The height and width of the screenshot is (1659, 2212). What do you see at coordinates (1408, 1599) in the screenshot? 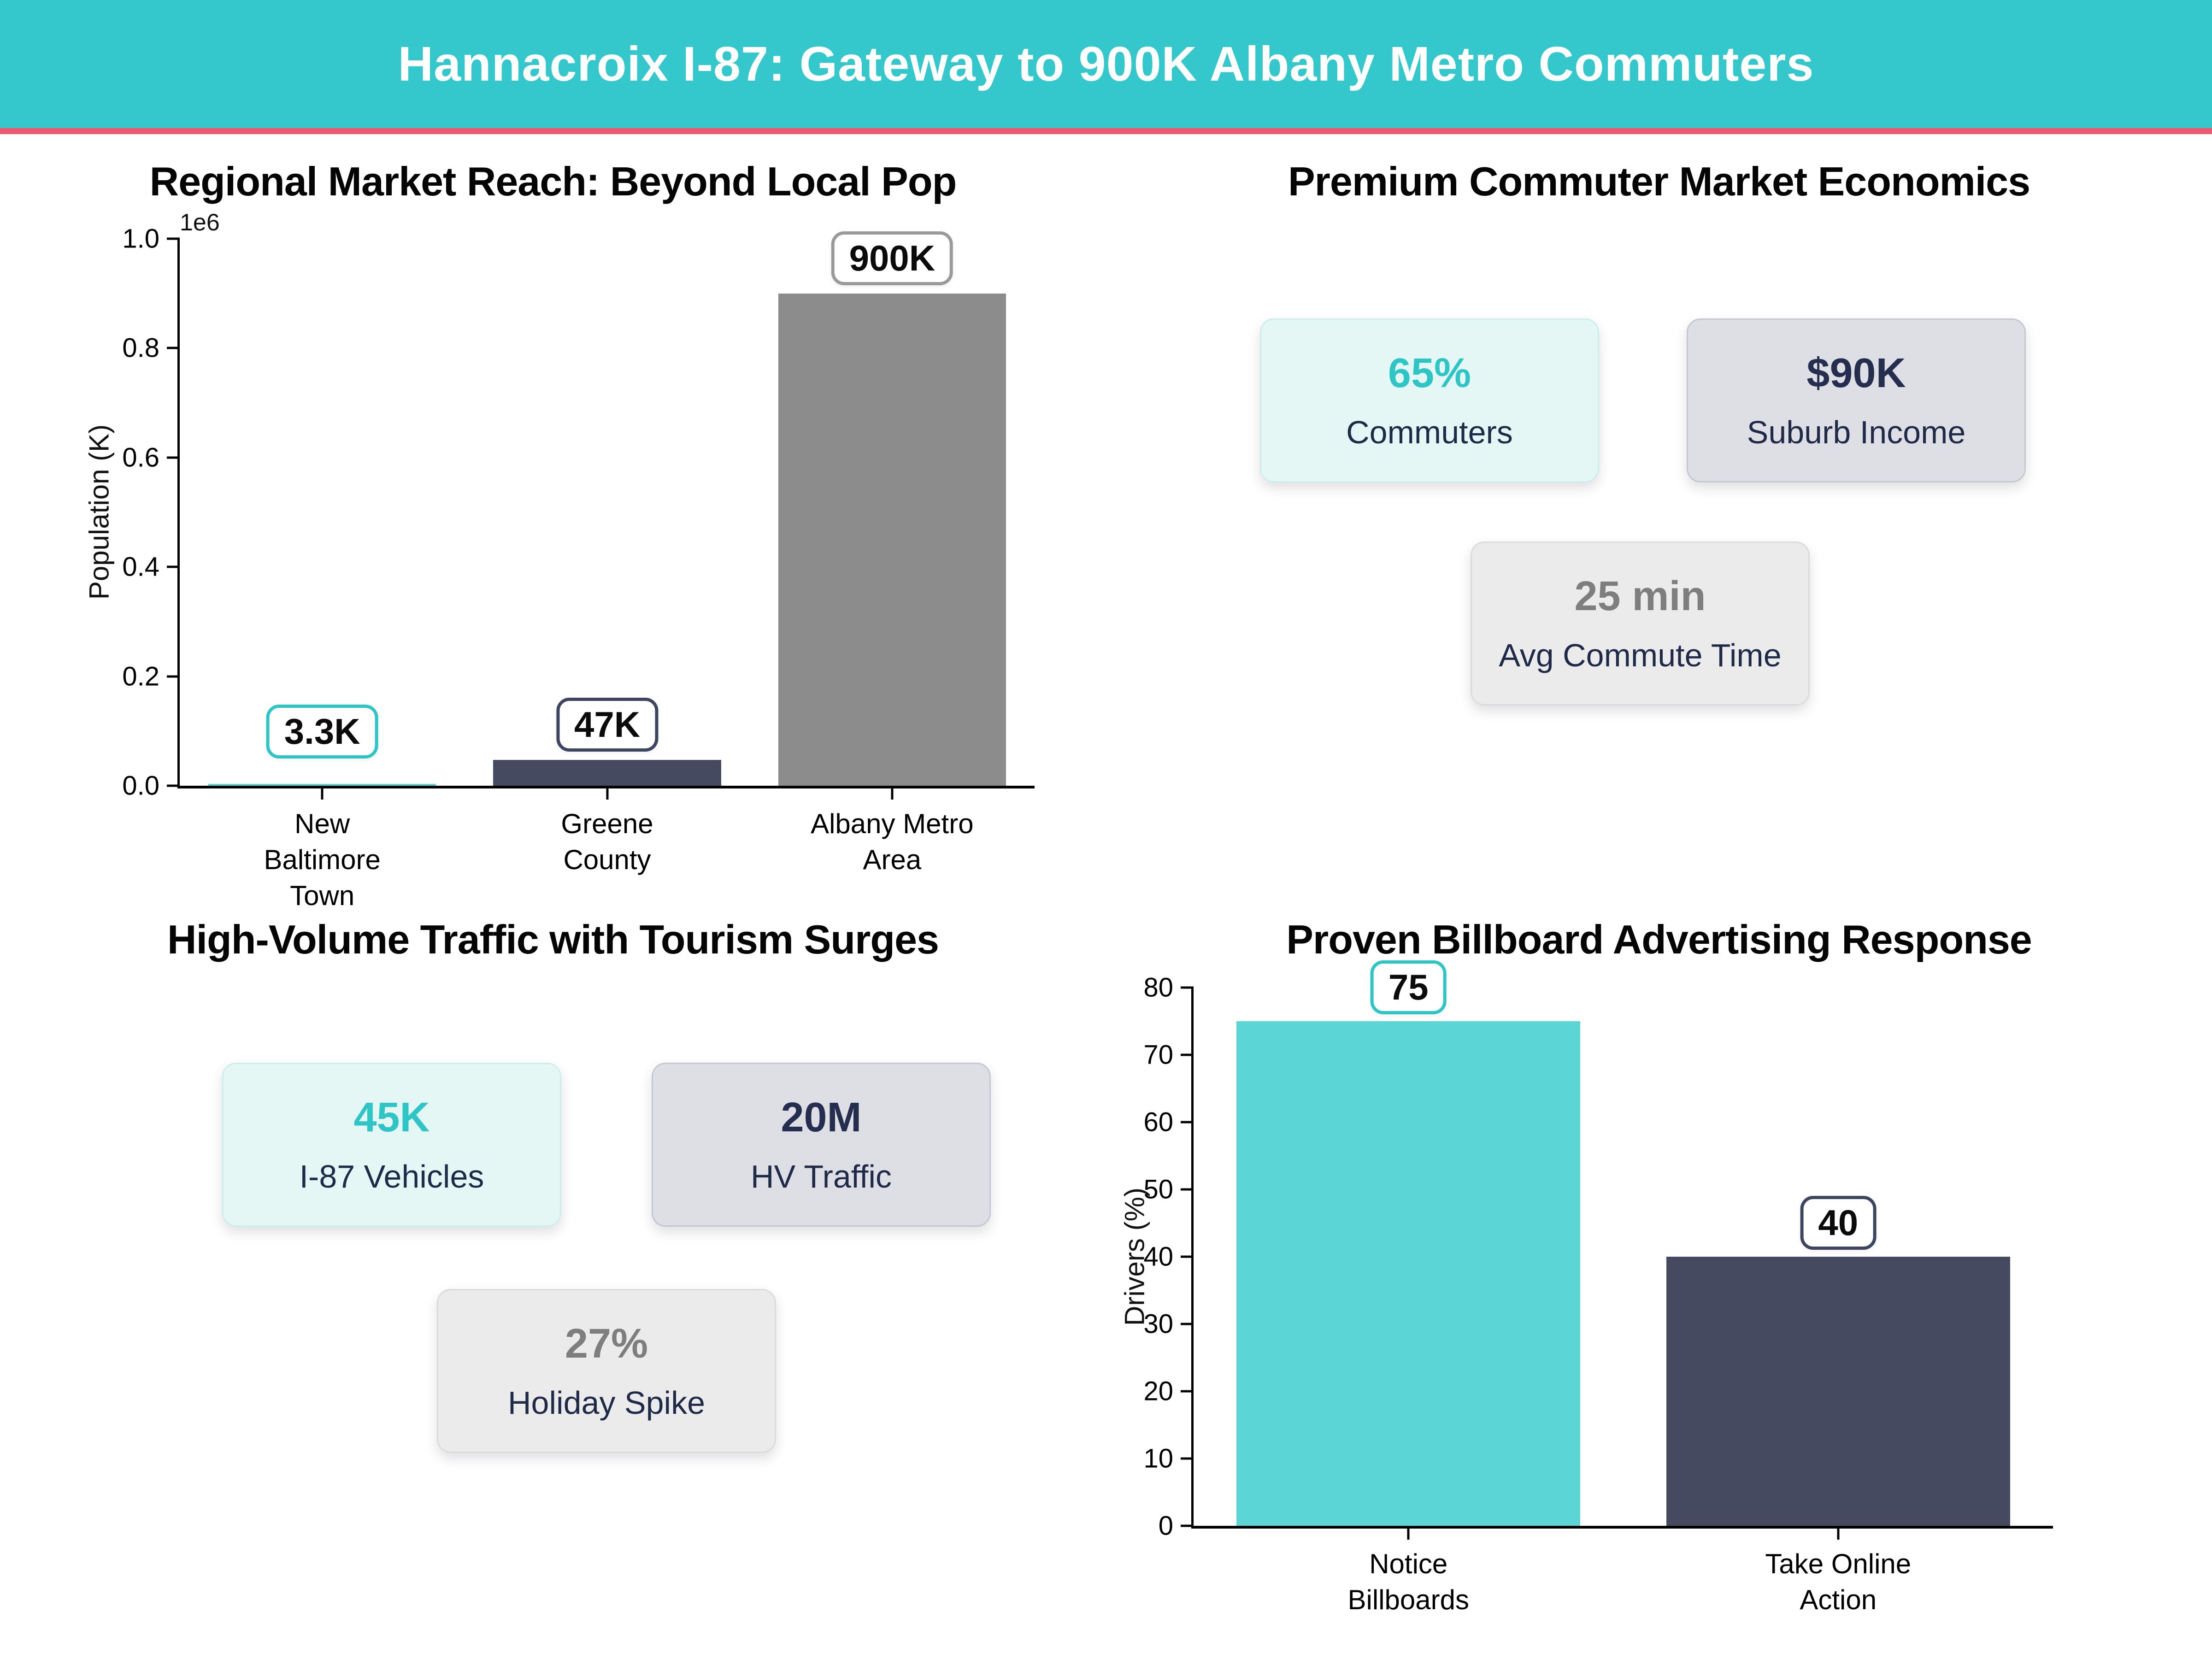
I see `x-tick-label-line: Billboards` at bounding box center [1408, 1599].